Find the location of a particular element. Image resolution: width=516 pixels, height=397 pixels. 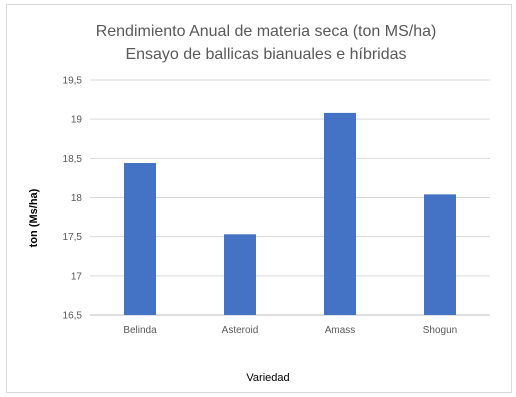

bar-amass is located at coordinates (340, 214).